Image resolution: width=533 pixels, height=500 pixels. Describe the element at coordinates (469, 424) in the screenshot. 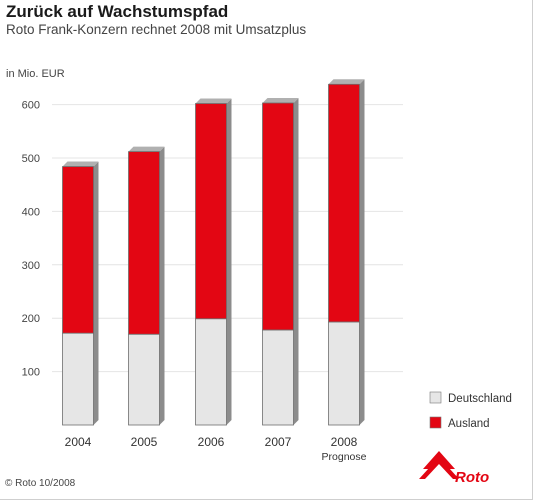

I see `legend-label-ausland: Ausland` at that location.